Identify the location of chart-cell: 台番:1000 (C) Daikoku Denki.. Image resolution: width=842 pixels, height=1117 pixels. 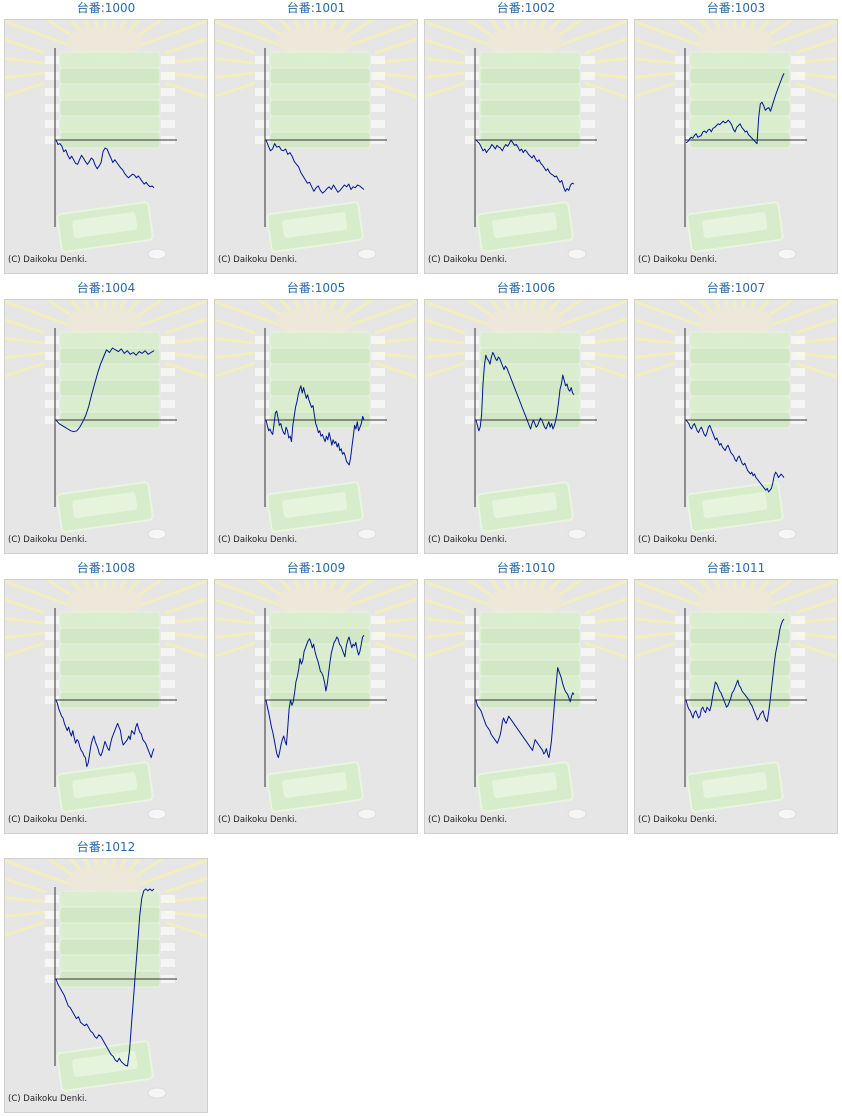
(106, 137).